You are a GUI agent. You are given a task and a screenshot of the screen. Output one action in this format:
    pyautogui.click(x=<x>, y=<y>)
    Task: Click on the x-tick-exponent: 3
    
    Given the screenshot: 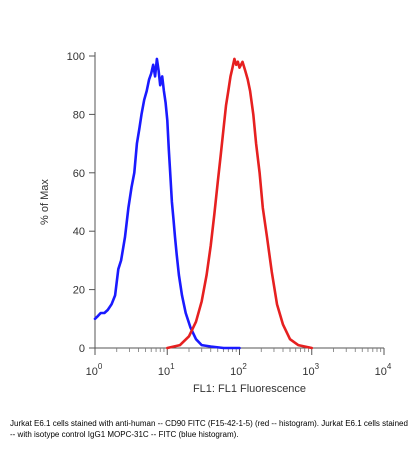 What is the action you would take?
    pyautogui.click(x=317, y=366)
    